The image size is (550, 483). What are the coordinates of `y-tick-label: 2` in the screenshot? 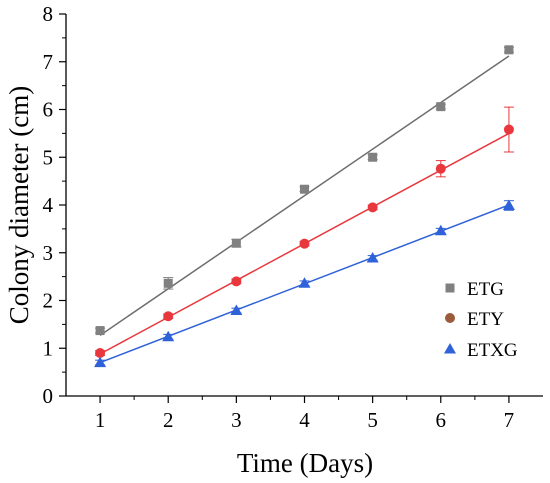 It's located at (48, 301).